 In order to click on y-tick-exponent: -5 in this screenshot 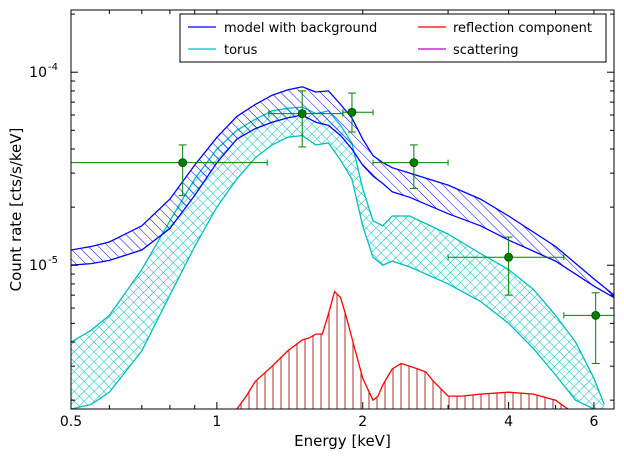, I will do `click(53, 260)`.